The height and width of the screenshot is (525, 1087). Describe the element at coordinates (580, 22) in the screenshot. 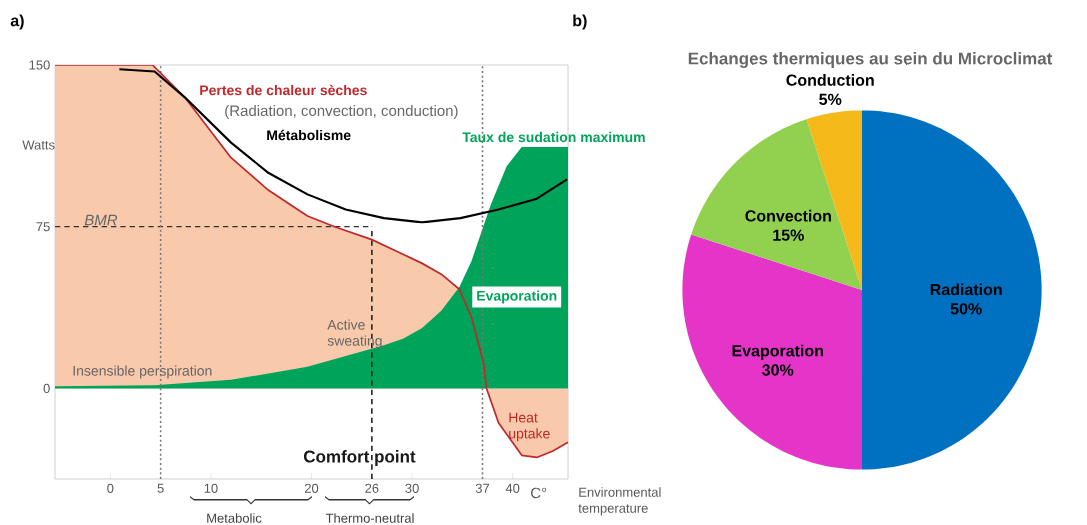

I see `text: b)` at that location.